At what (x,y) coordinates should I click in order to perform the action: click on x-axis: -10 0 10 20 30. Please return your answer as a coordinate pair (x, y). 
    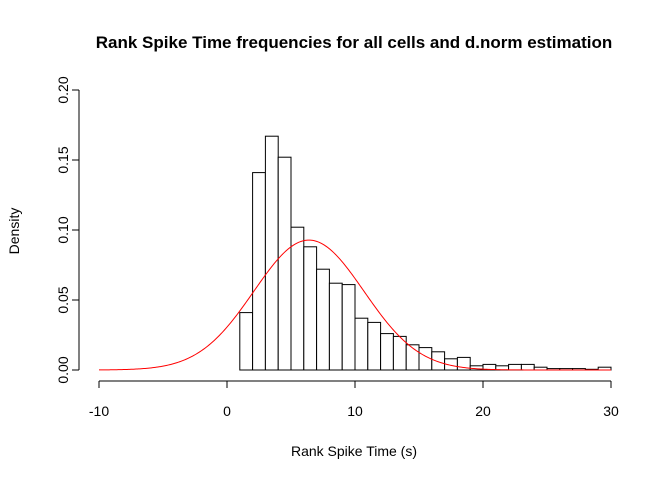
    Looking at the image, I should click on (354, 399).